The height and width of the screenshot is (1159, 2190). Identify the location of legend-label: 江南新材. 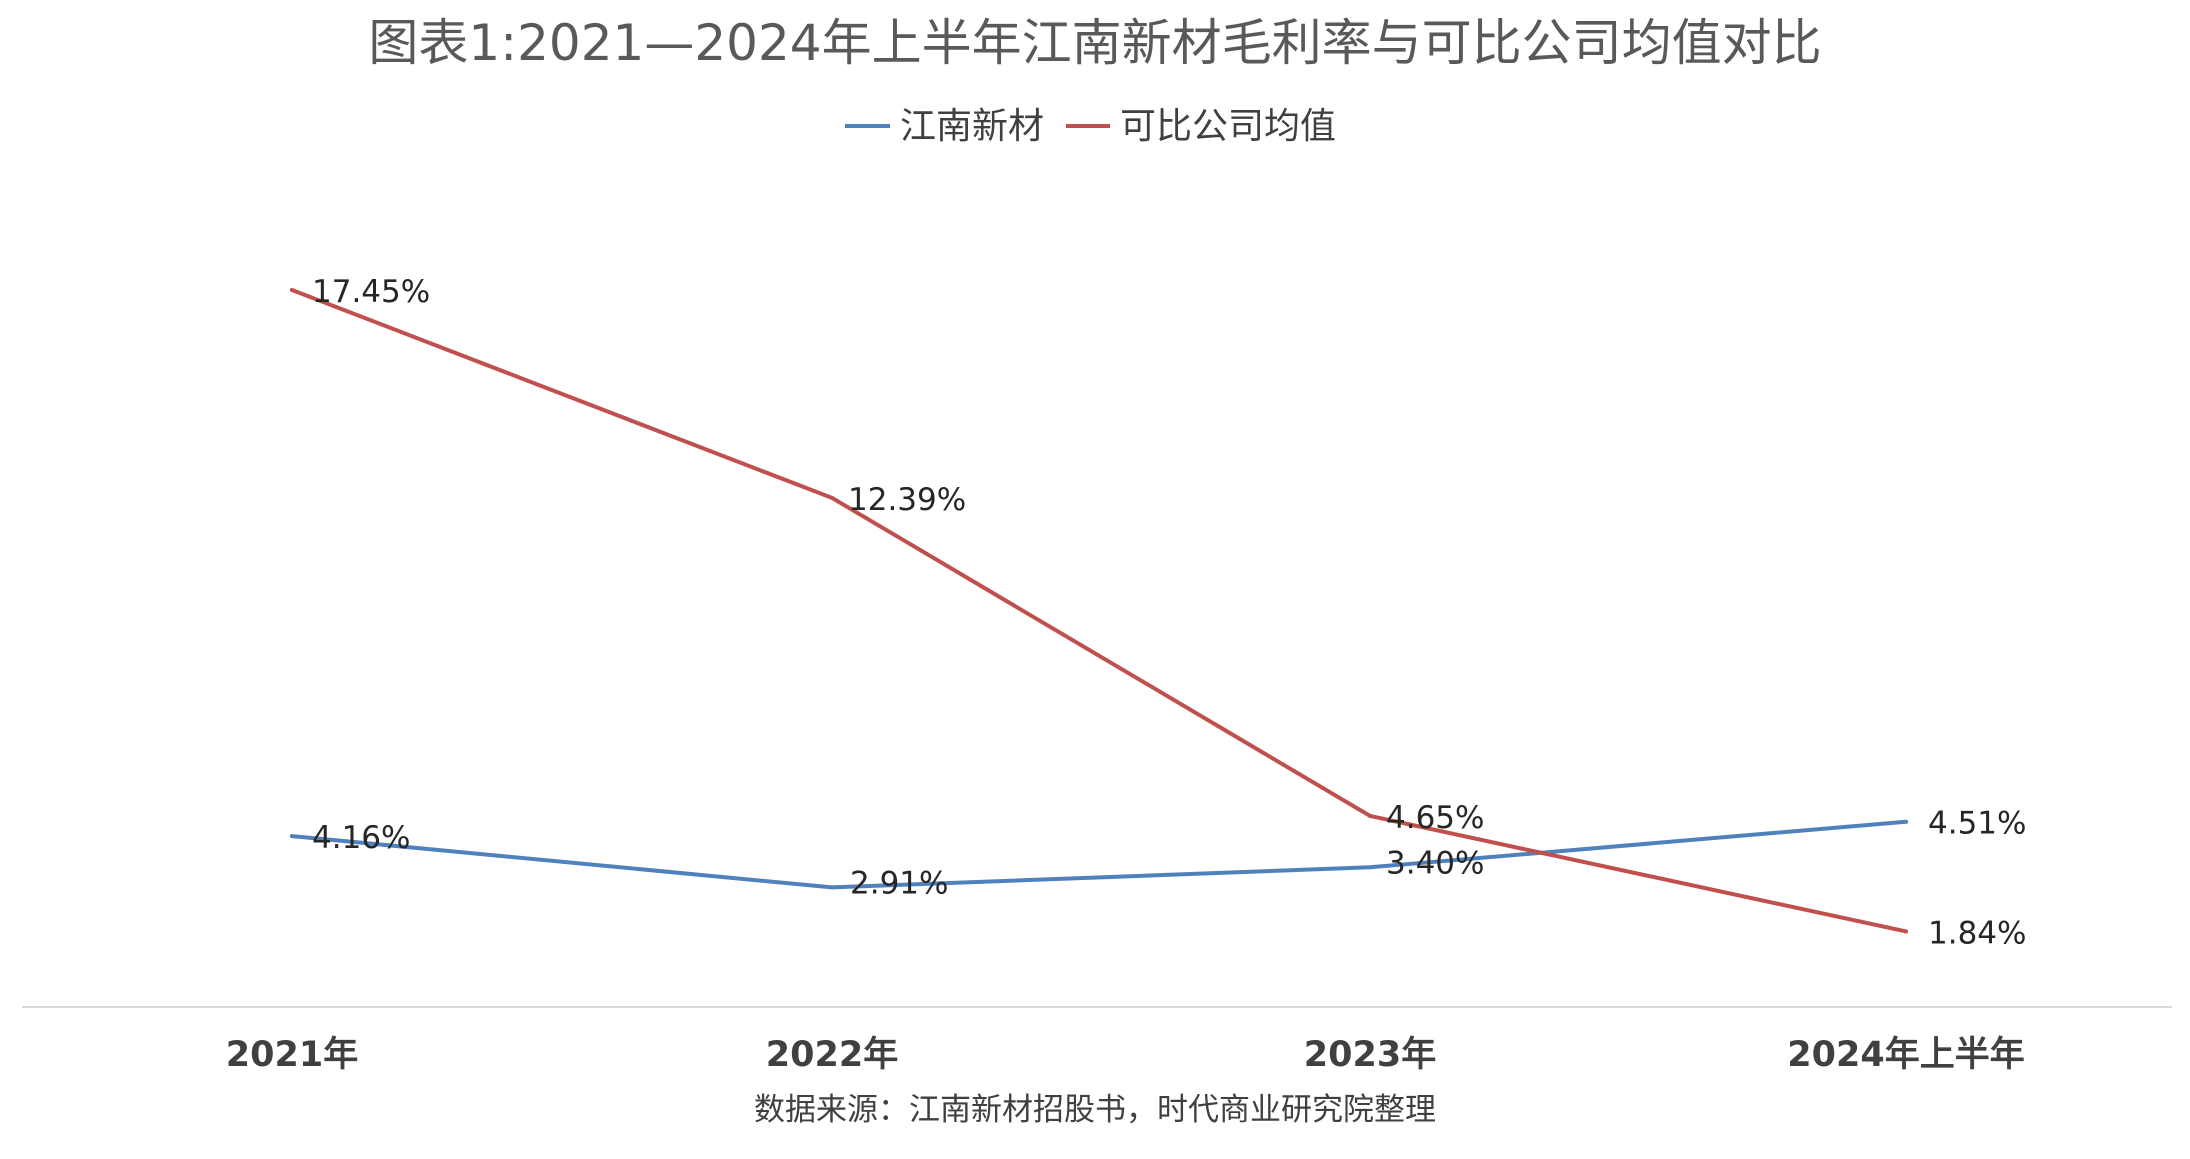
(972, 126).